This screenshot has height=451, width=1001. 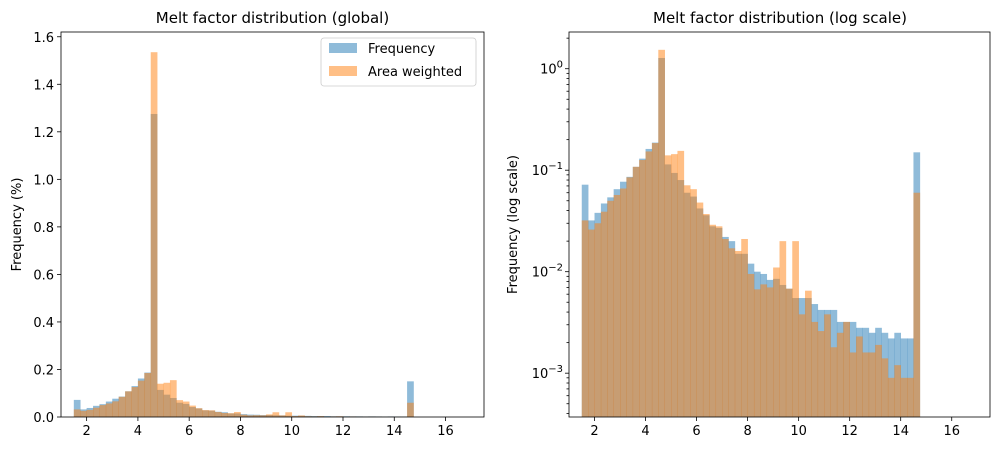 What do you see at coordinates (343, 48) in the screenshot?
I see `legend-swatch-frequency` at bounding box center [343, 48].